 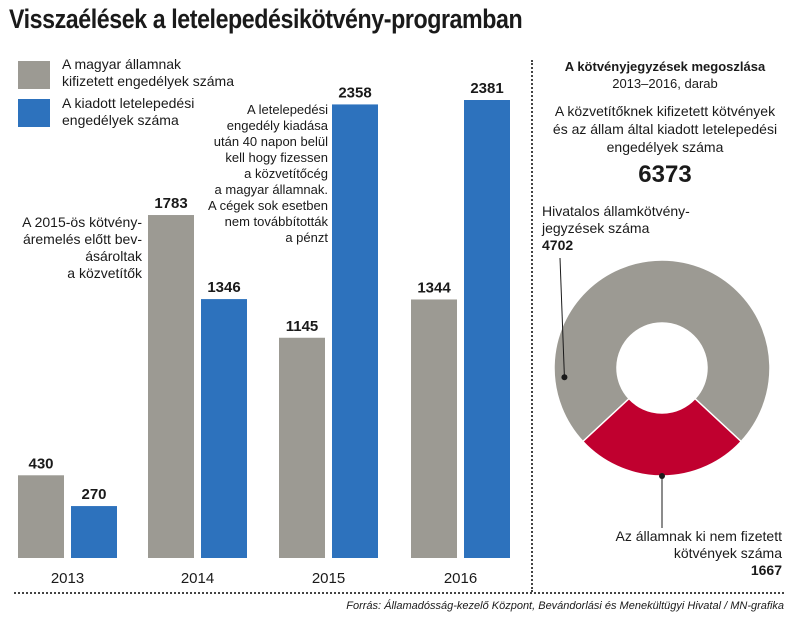 What do you see at coordinates (287, 109) in the screenshot?
I see `annotation-middle-line-0: A letelepedési` at bounding box center [287, 109].